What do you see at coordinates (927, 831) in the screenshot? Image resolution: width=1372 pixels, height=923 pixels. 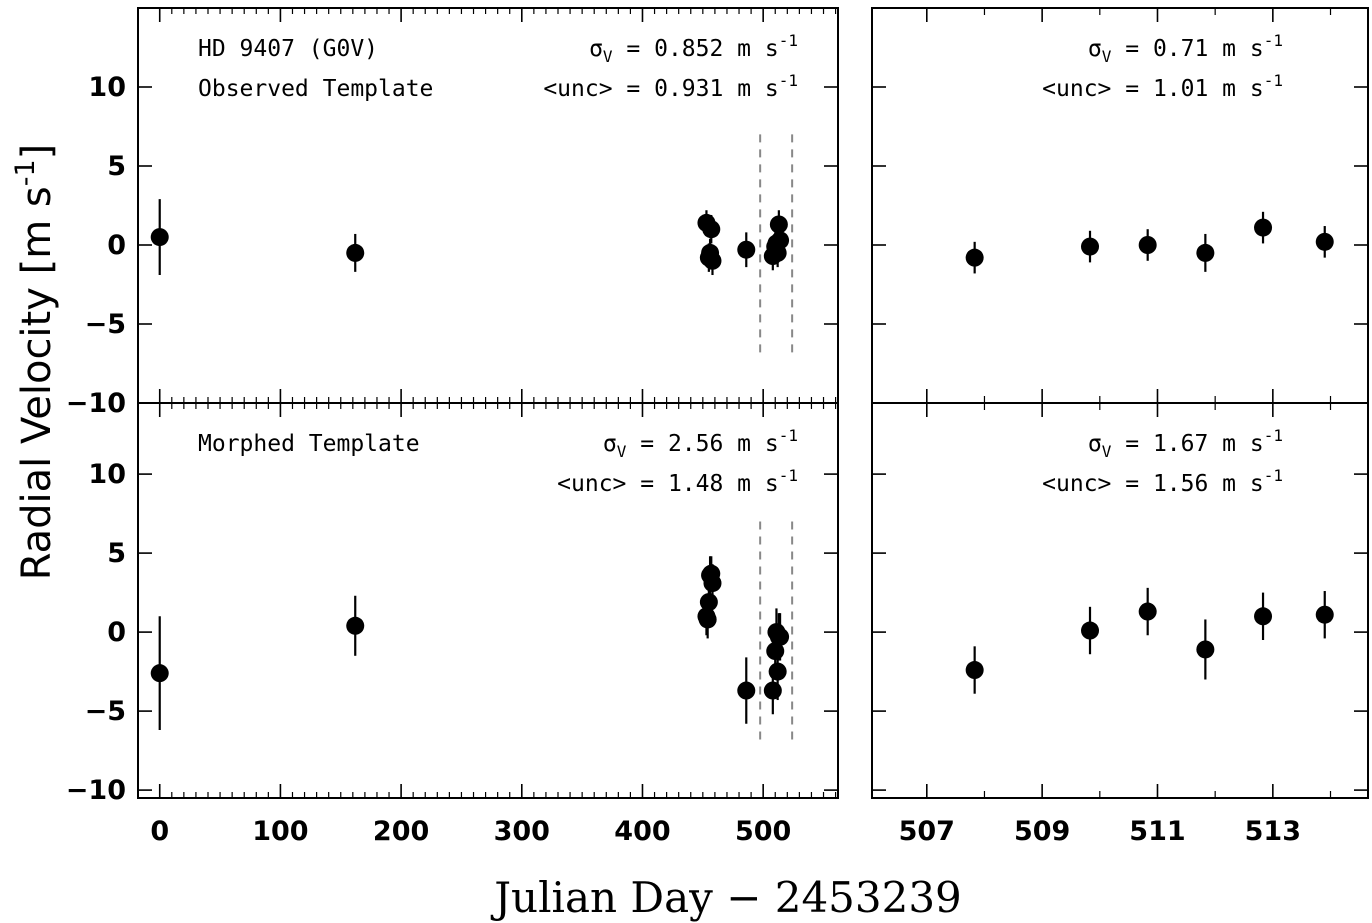 I see `x-tick-label: 507` at bounding box center [927, 831].